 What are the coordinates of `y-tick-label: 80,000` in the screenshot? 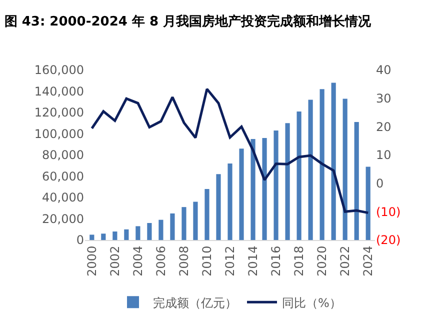 It's located at (63, 155).